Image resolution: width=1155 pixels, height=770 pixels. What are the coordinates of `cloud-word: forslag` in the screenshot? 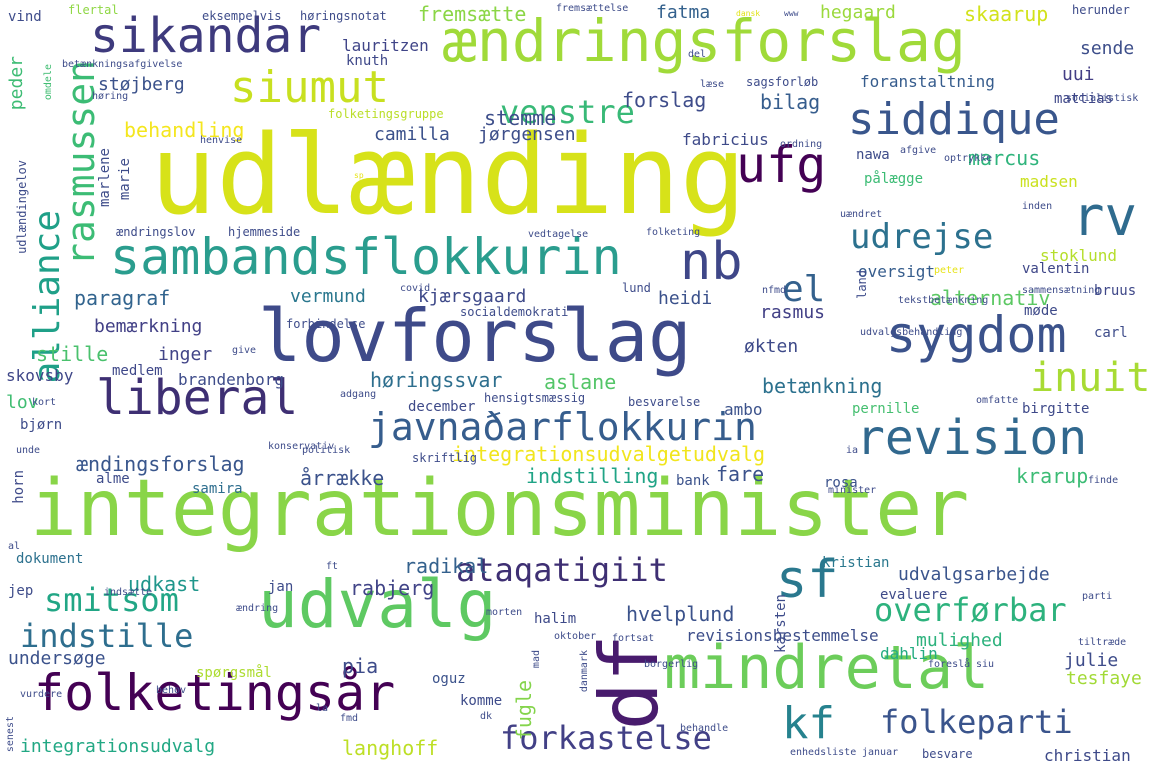 It's located at (664, 100).